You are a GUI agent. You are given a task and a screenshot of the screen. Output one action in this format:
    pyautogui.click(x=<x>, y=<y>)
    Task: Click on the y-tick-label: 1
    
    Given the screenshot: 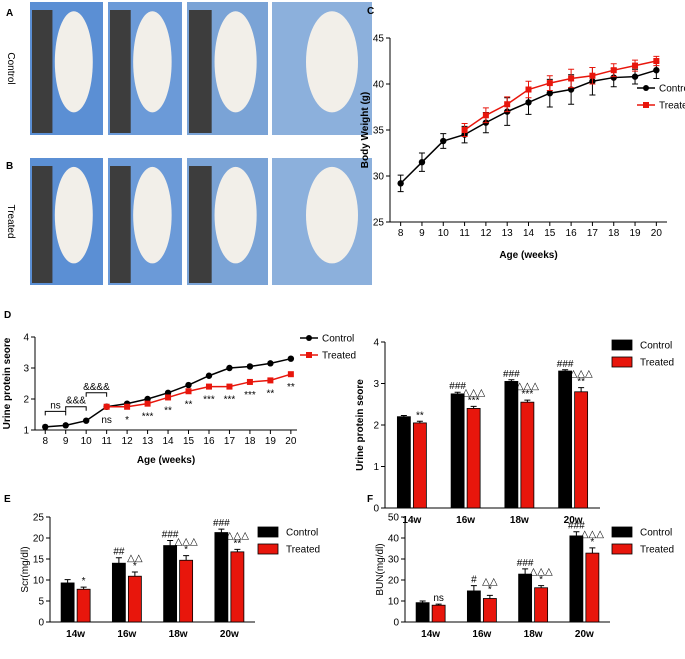 What is the action you would take?
    pyautogui.click(x=376, y=467)
    